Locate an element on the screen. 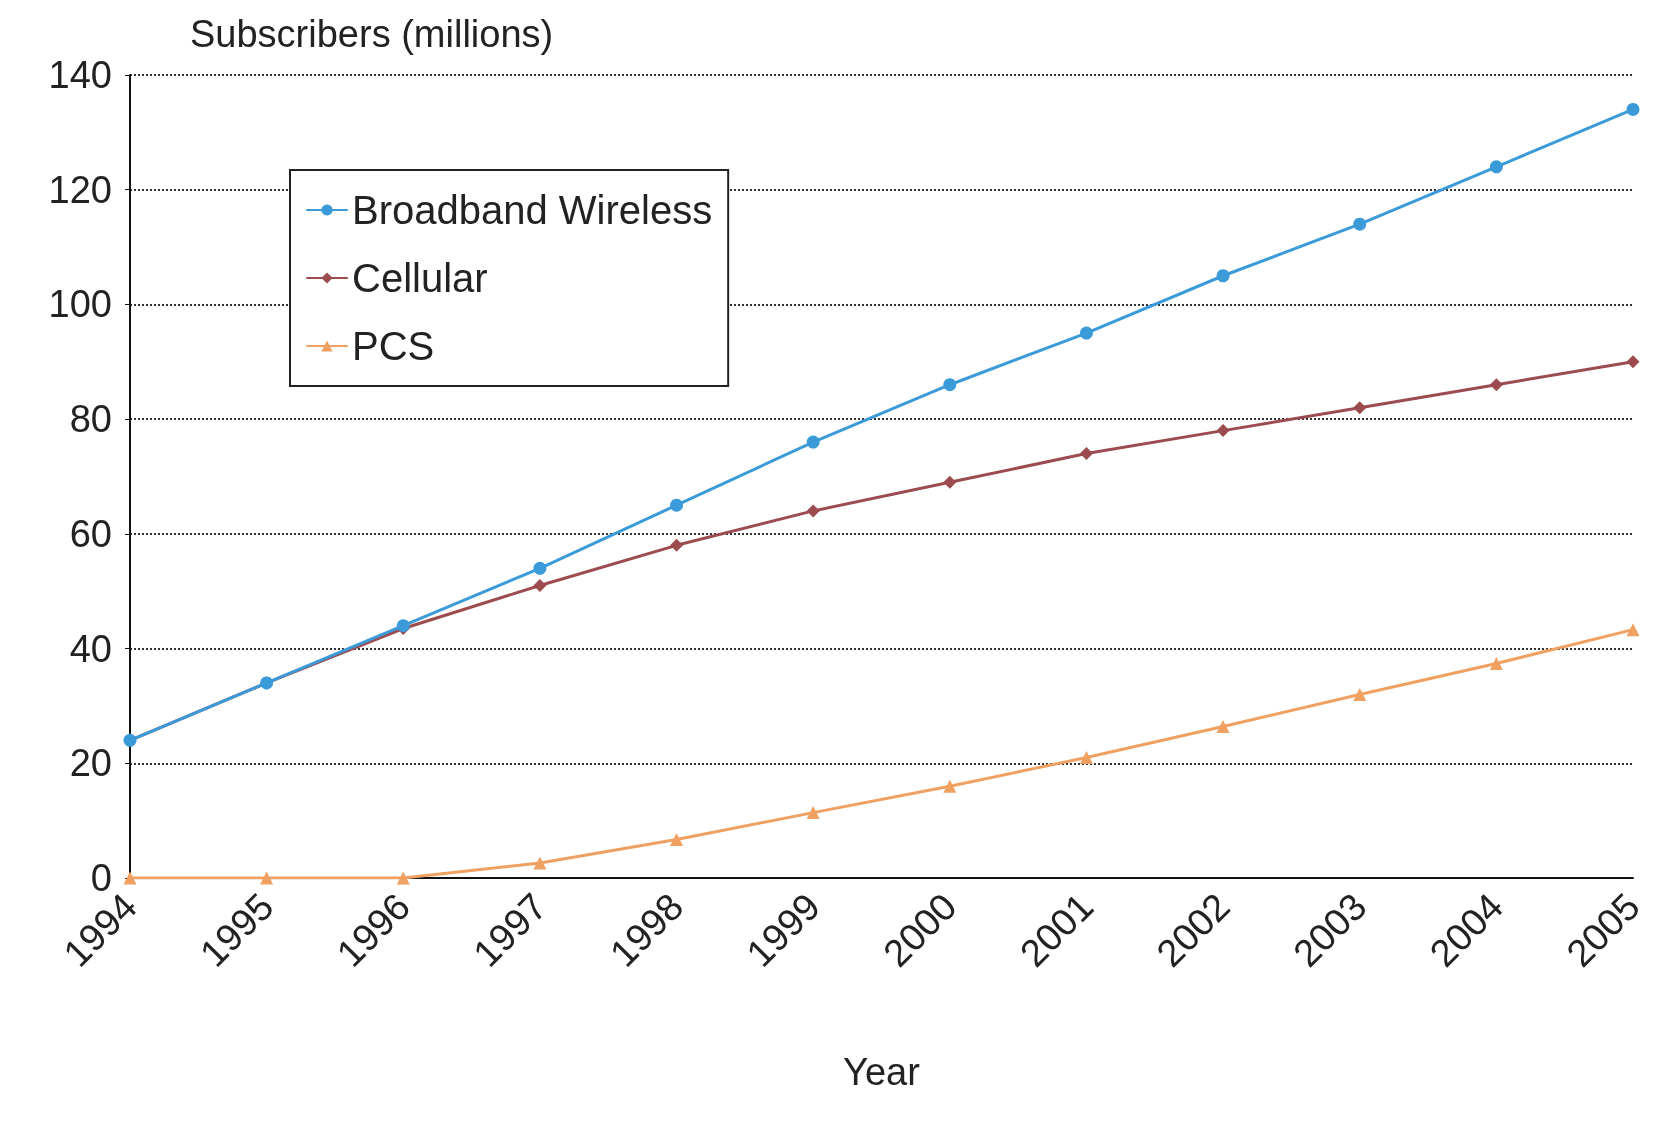 The height and width of the screenshot is (1123, 1673). y-tick-label: 120 is located at coordinates (80, 189).